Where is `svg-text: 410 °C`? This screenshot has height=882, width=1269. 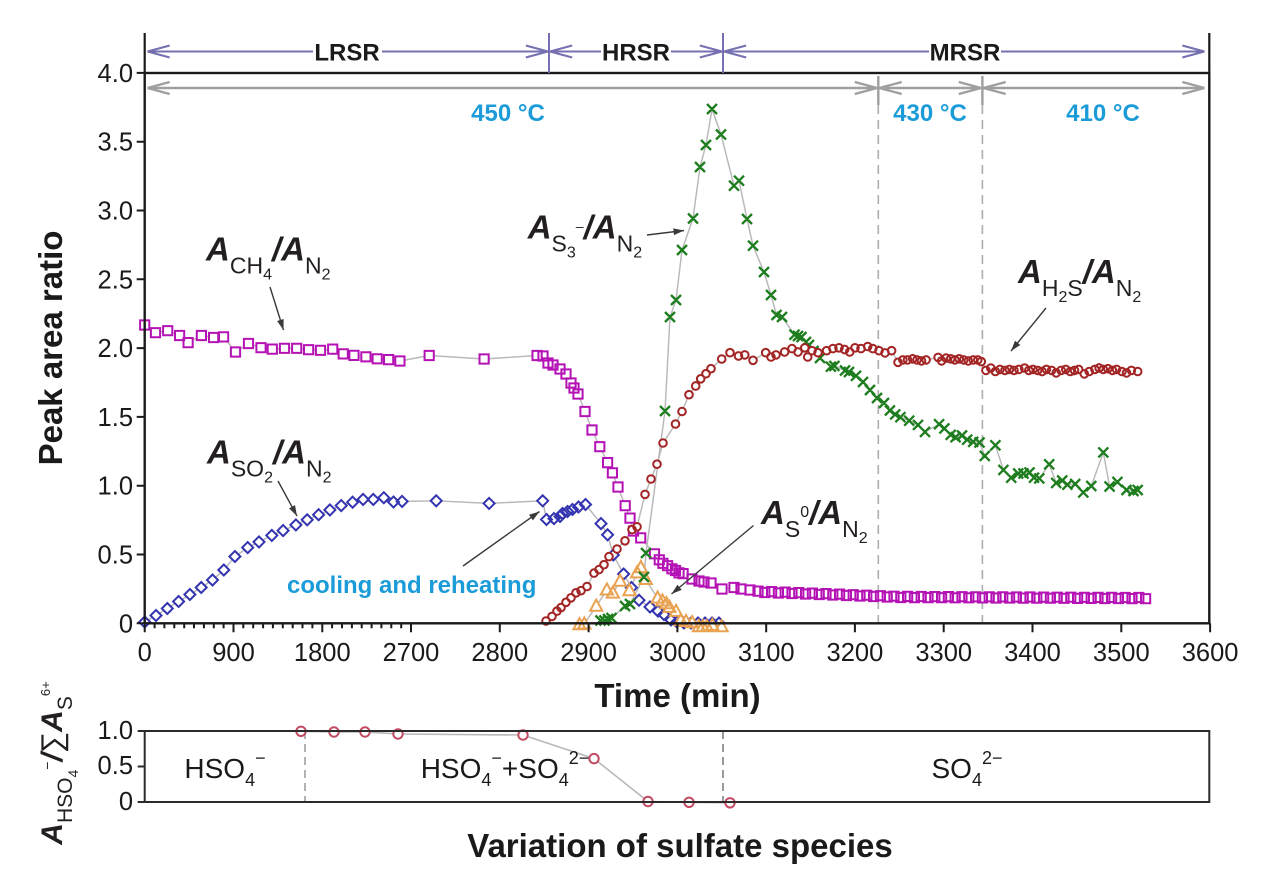
svg-text: 410 °C is located at coordinates (1103, 113).